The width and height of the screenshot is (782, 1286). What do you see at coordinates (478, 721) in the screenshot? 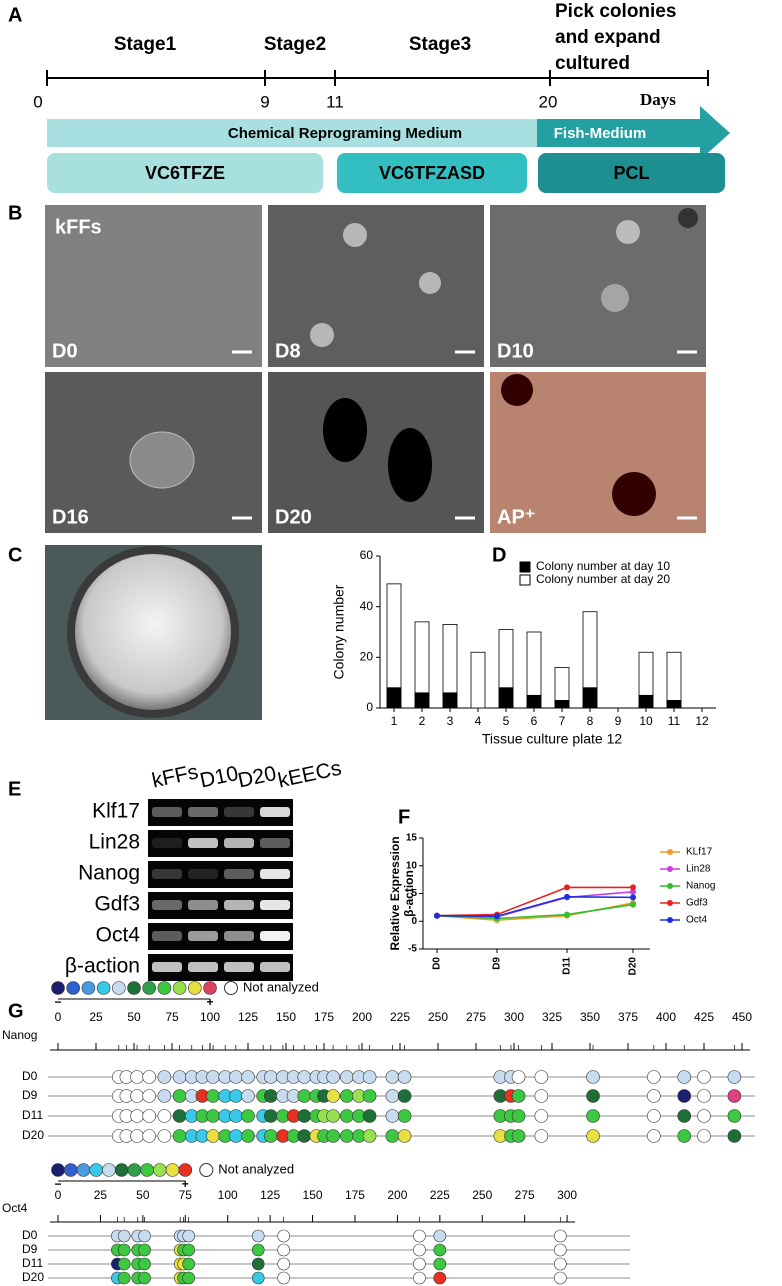
I see `x-tick-label: 4` at bounding box center [478, 721].